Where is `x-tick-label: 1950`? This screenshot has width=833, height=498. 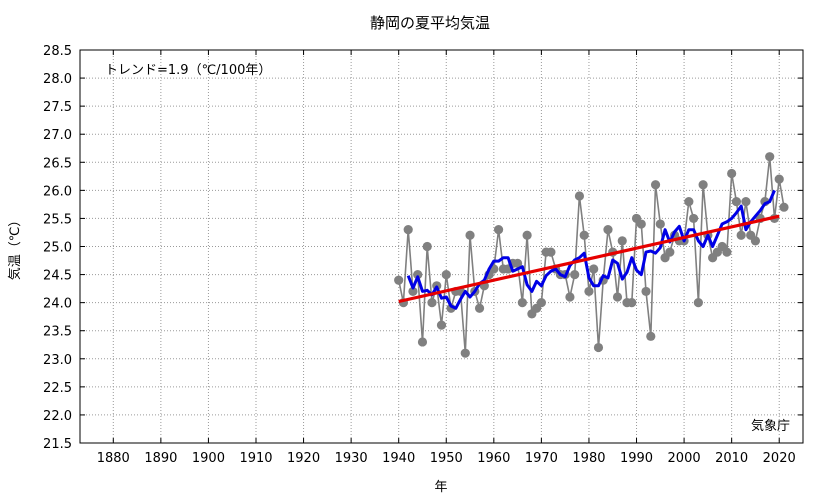
x-tick-label: 1950 is located at coordinates (446, 458).